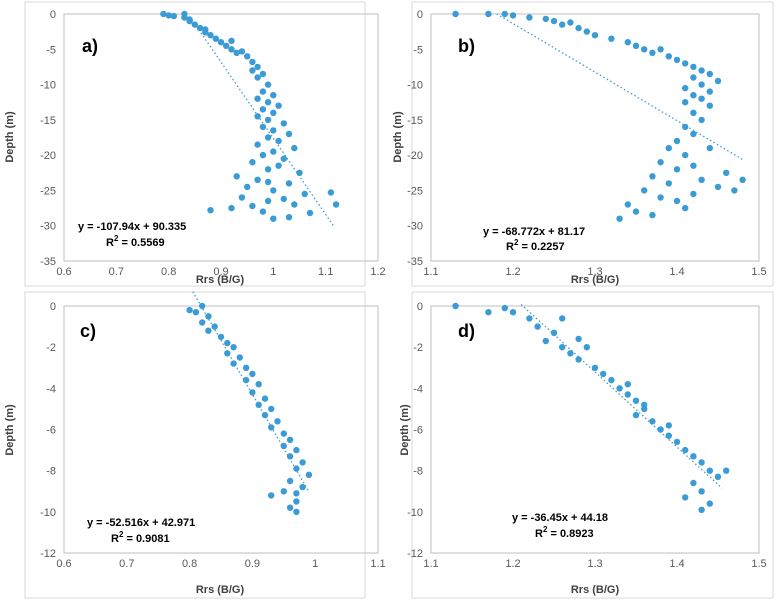 The image size is (778, 600). Describe the element at coordinates (570, 534) in the screenshot. I see `r-squared-value: = 0.8923` at that location.